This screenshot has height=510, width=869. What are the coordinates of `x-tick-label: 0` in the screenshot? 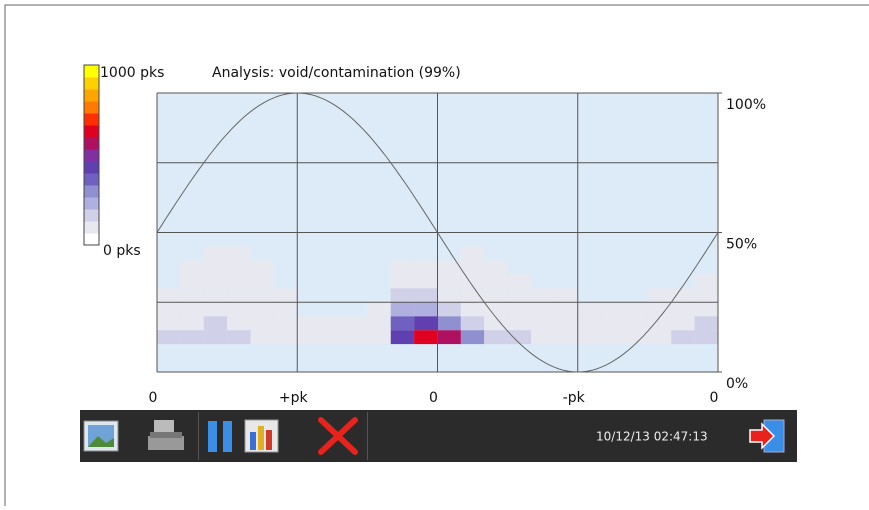 It's located at (153, 398).